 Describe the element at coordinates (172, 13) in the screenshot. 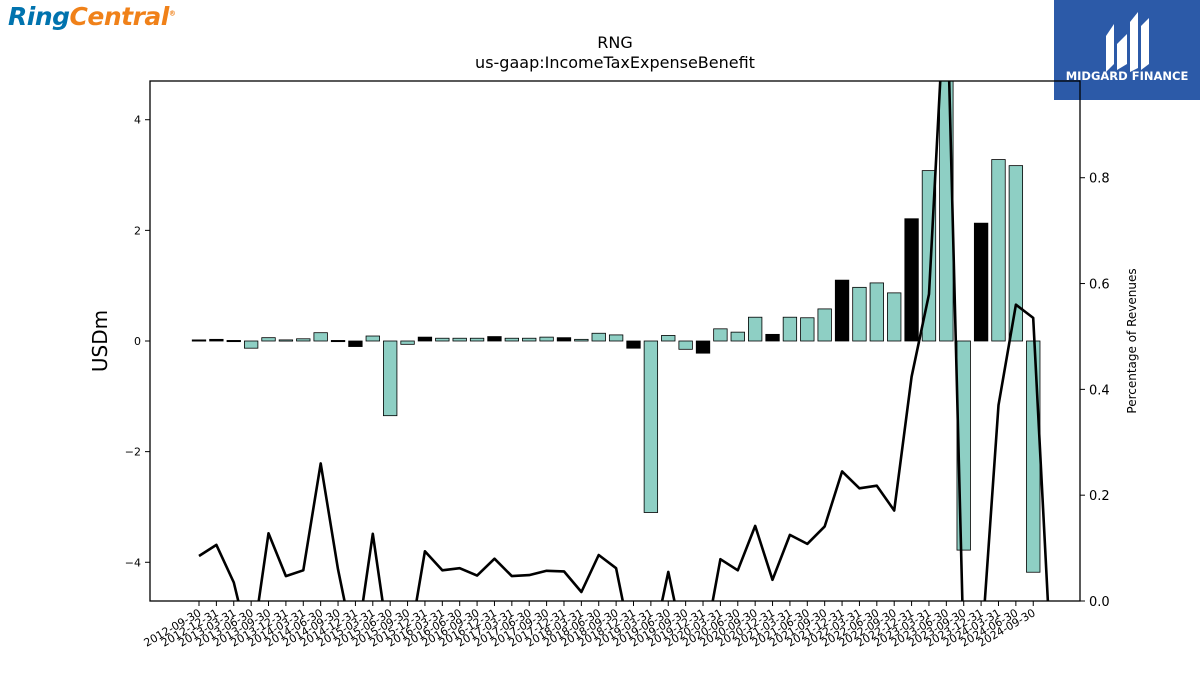

I see `registered-mark: ®` at that location.